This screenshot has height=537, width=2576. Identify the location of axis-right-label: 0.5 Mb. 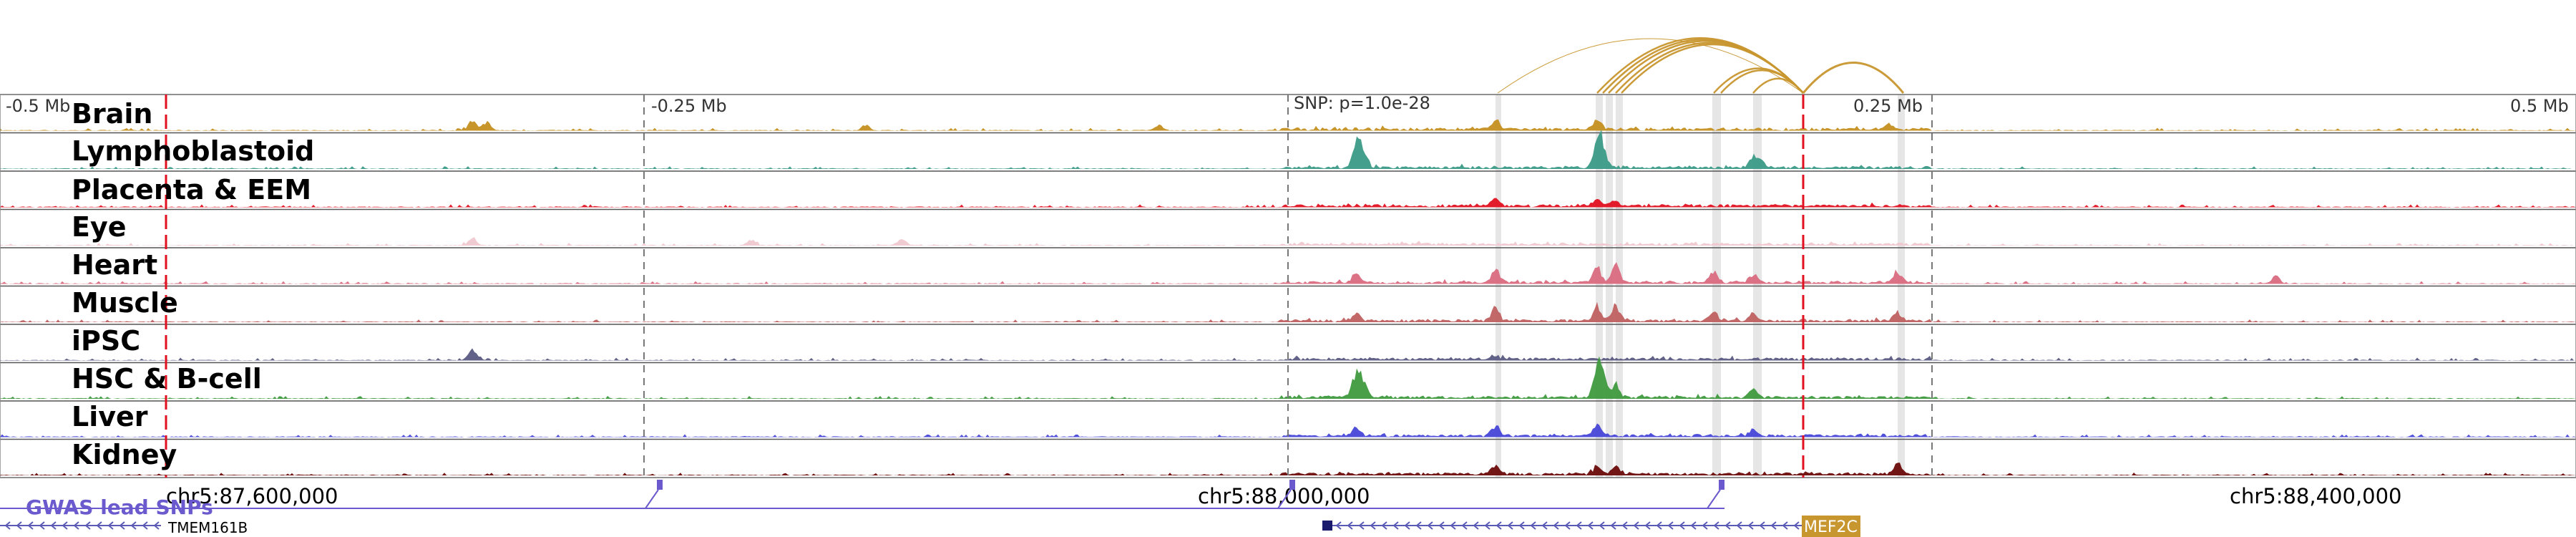
(2539, 106).